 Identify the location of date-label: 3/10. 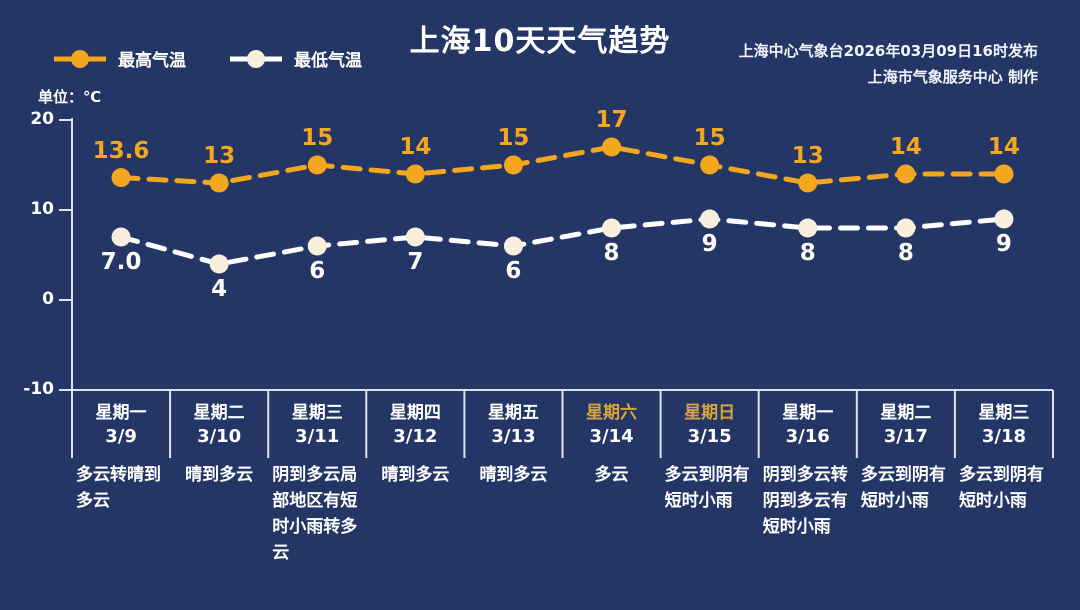
(219, 436).